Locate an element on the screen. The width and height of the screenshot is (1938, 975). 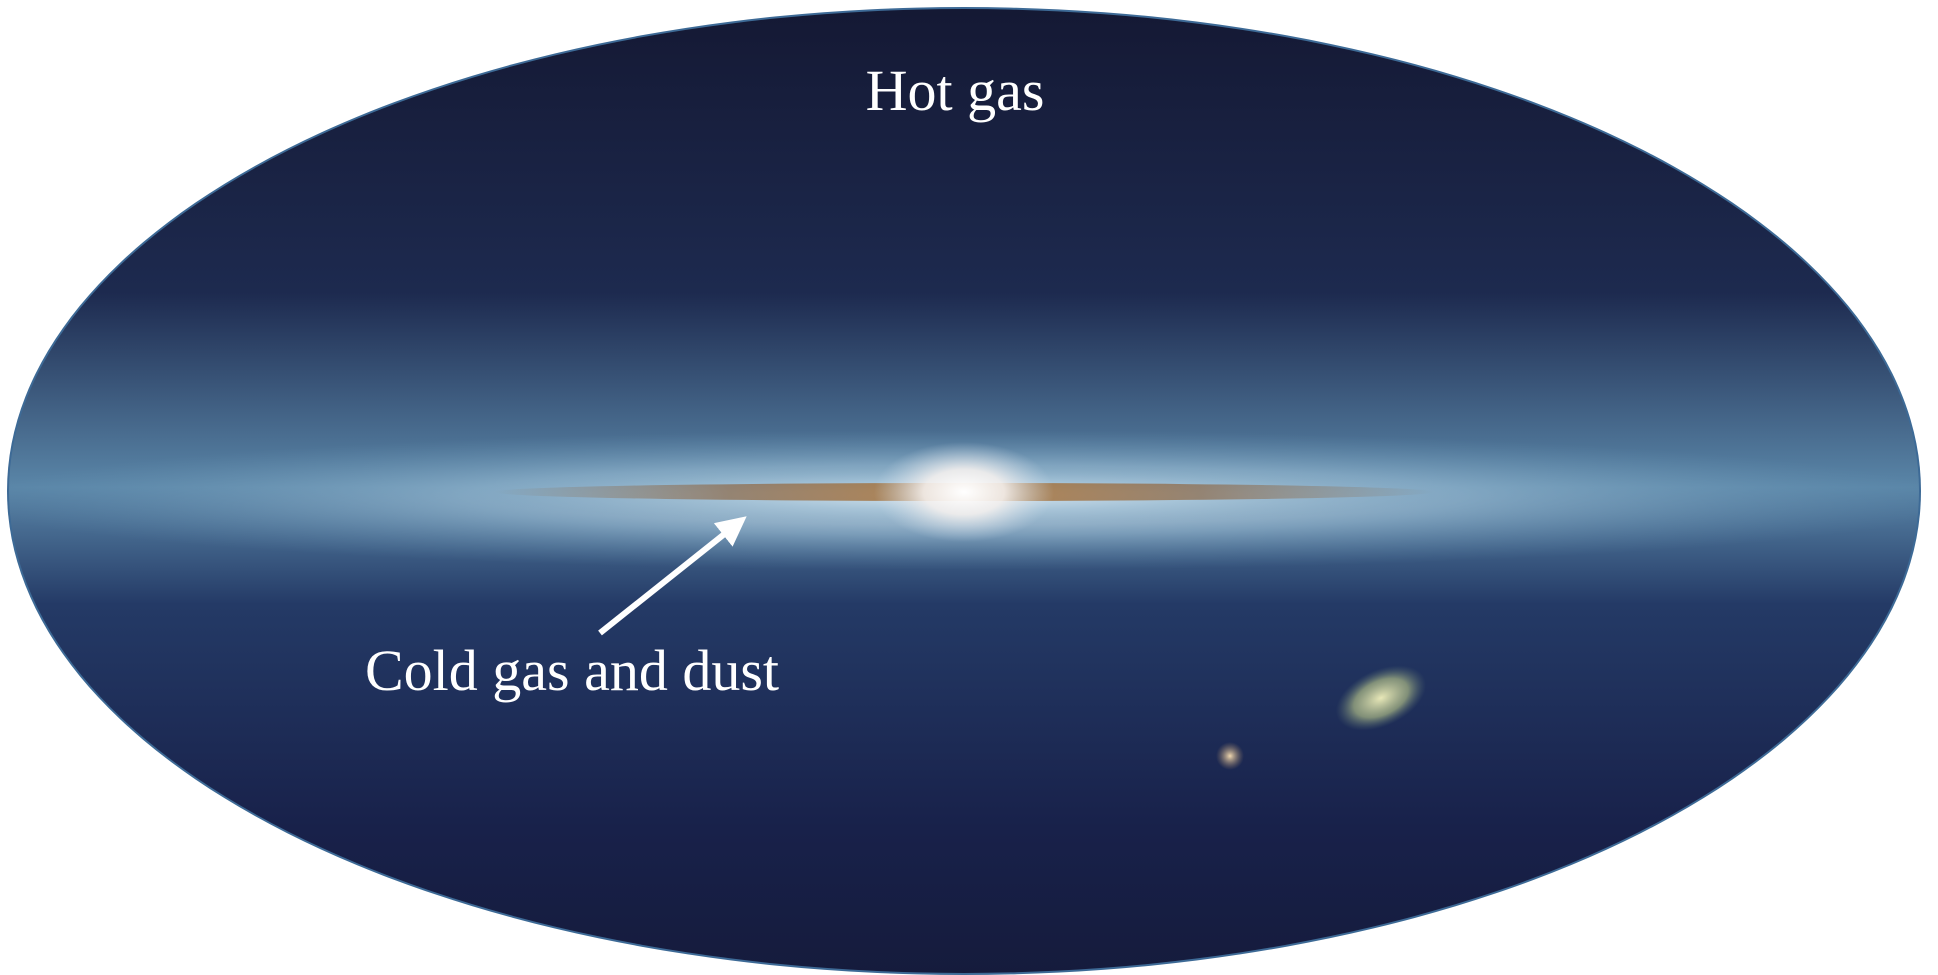
cold-gas-label: Cold gas and dust is located at coordinates (572, 670).